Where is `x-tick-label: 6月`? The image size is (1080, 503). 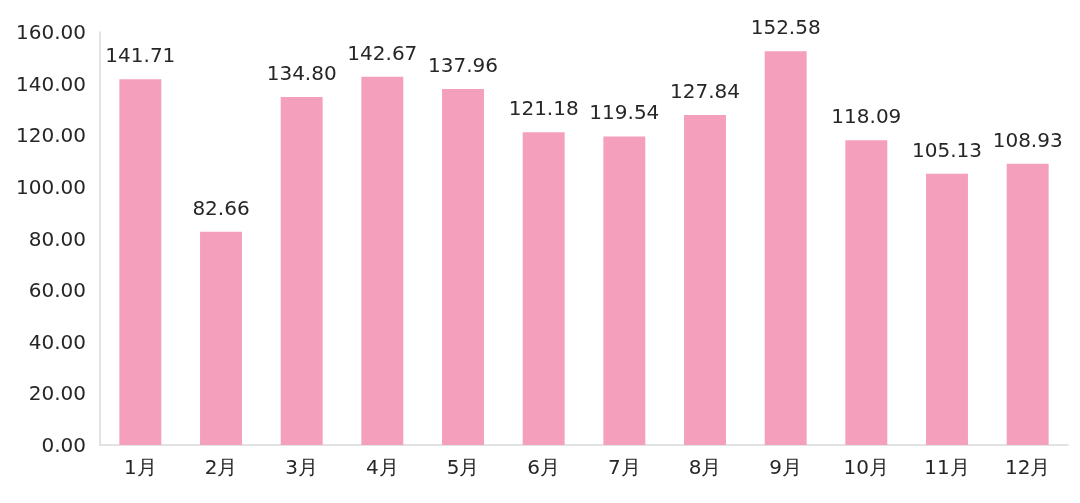 x-tick-label: 6月 is located at coordinates (544, 467).